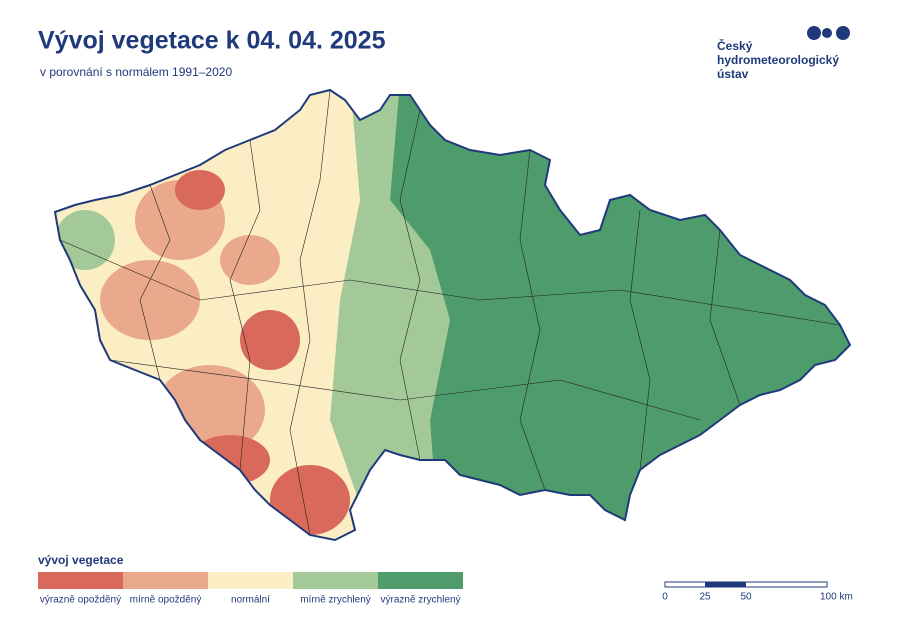  What do you see at coordinates (705, 597) in the screenshot?
I see `scale-label: 25` at bounding box center [705, 597].